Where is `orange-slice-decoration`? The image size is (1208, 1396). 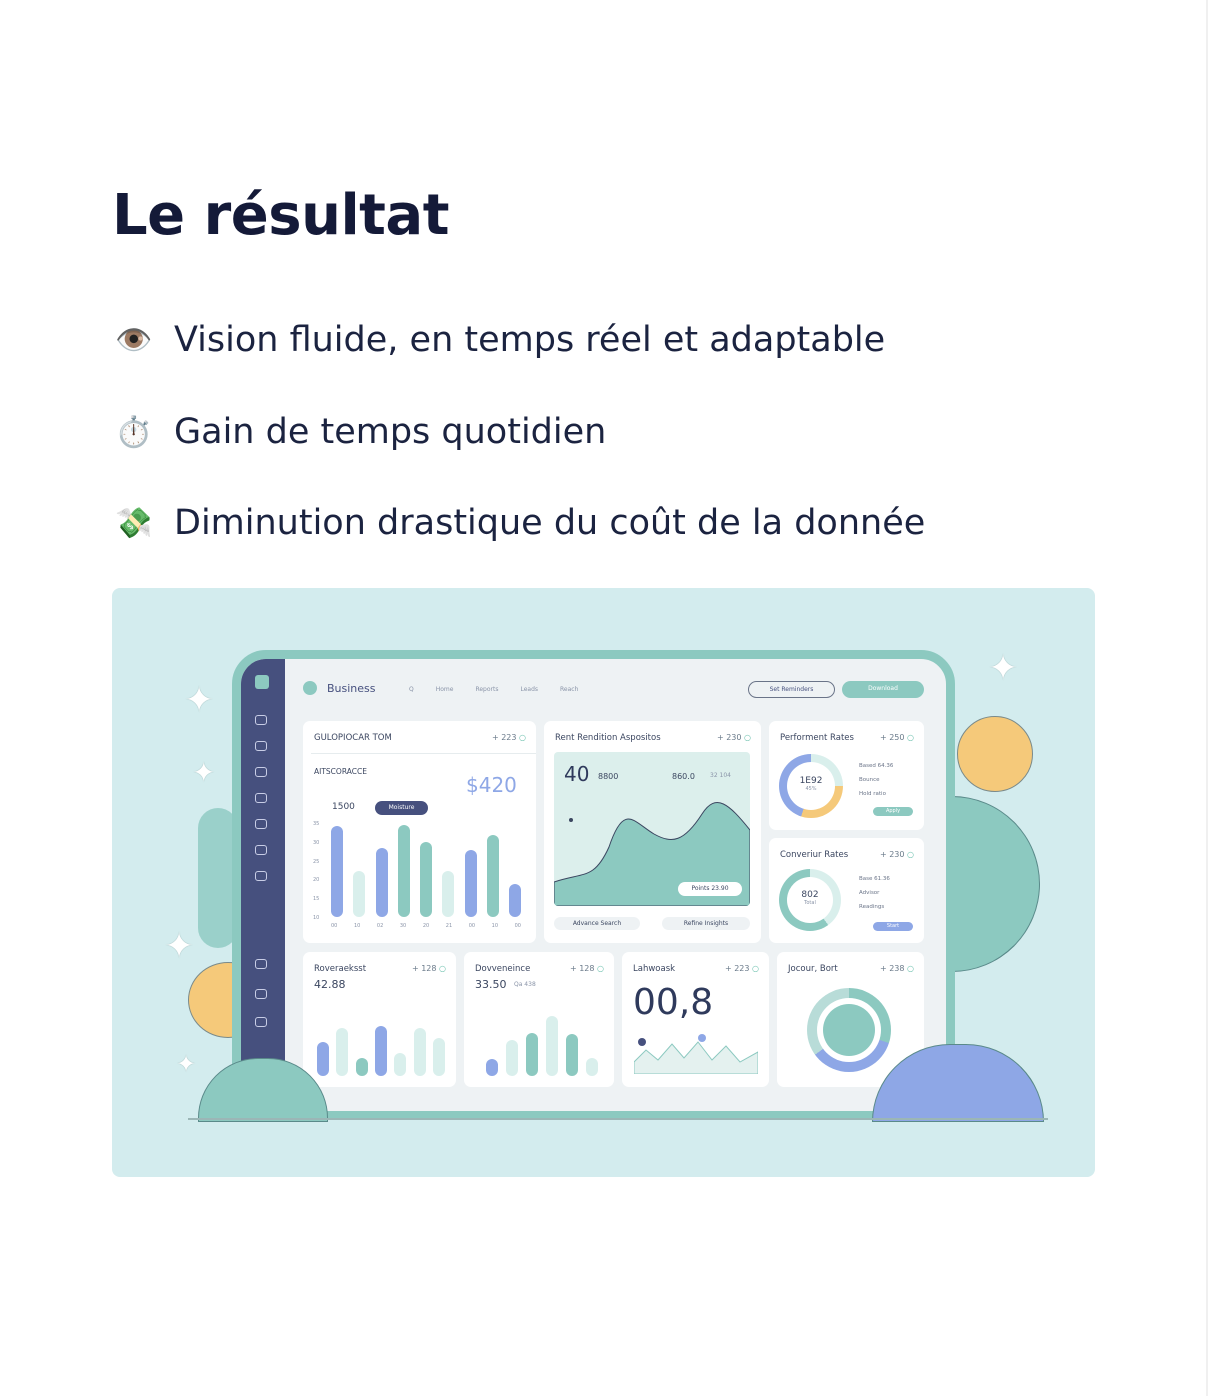
orange-slice-decoration is located at coordinates (995, 754).